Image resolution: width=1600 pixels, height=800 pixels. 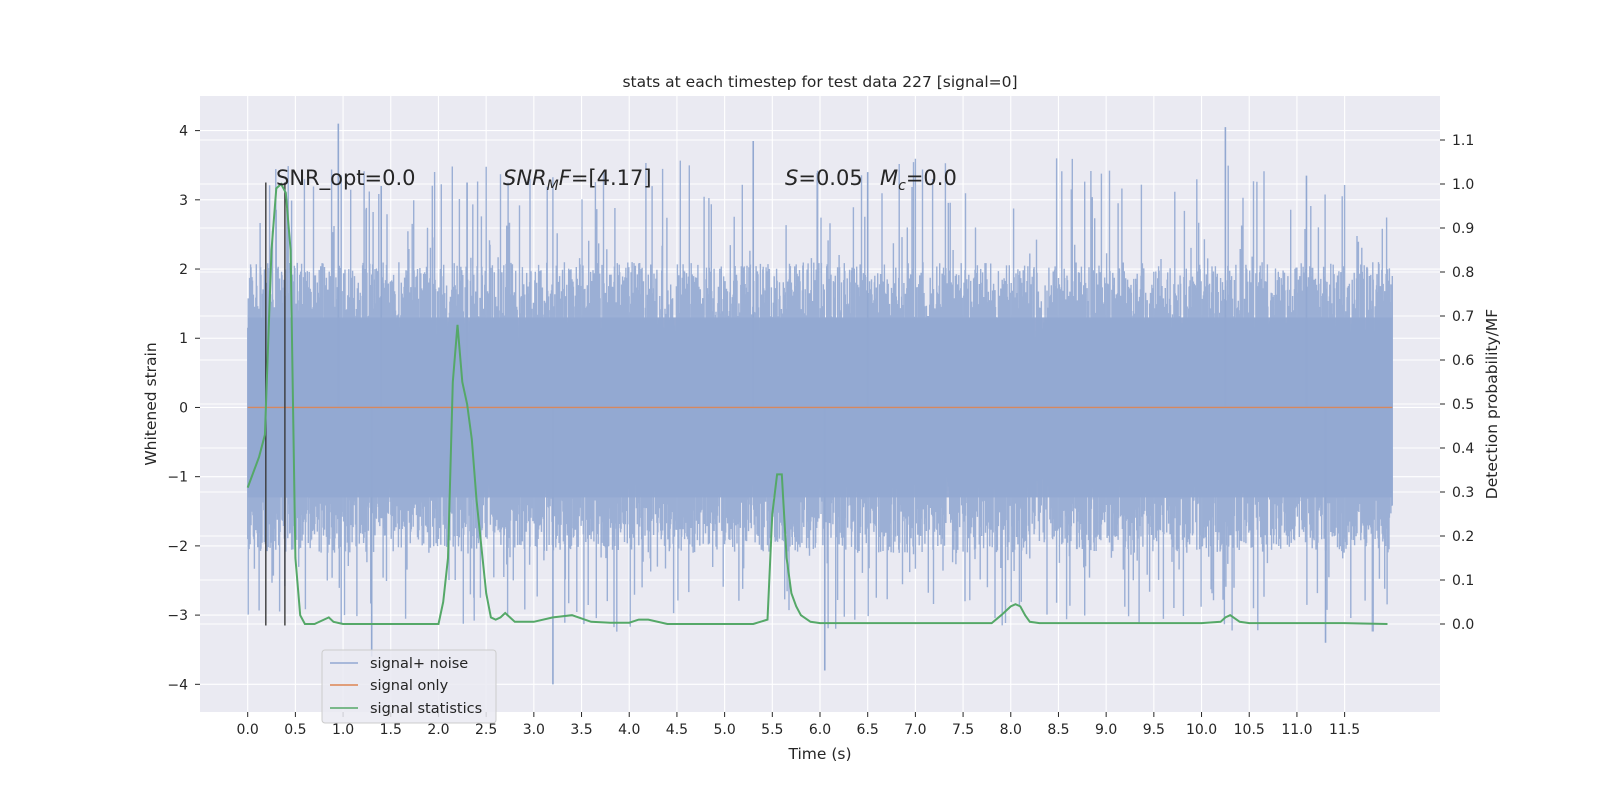 What do you see at coordinates (1106, 730) in the screenshot?
I see `x-tick-label-18: 9.0` at bounding box center [1106, 730].